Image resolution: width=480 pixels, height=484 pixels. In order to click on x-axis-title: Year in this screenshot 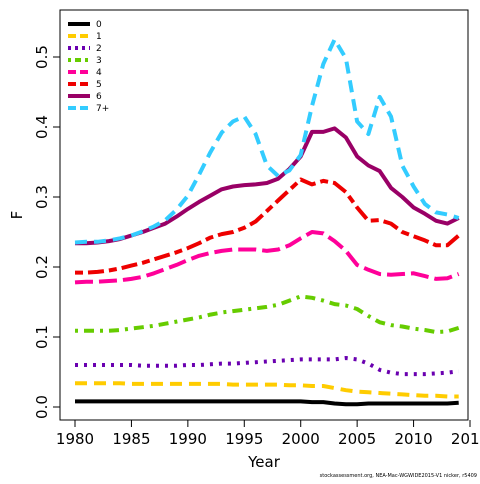, I will do `click(264, 462)`.